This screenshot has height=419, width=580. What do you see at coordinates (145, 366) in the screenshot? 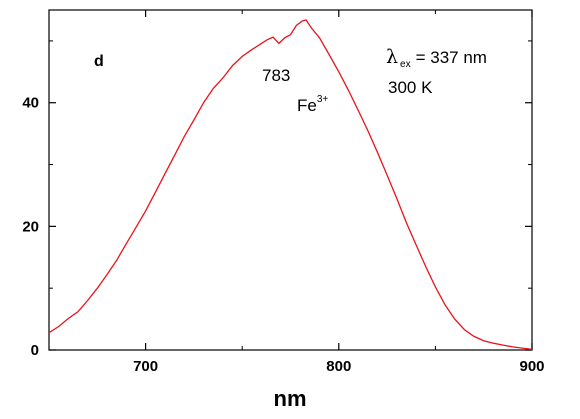
I see `x-tick-label: 700` at bounding box center [145, 366].